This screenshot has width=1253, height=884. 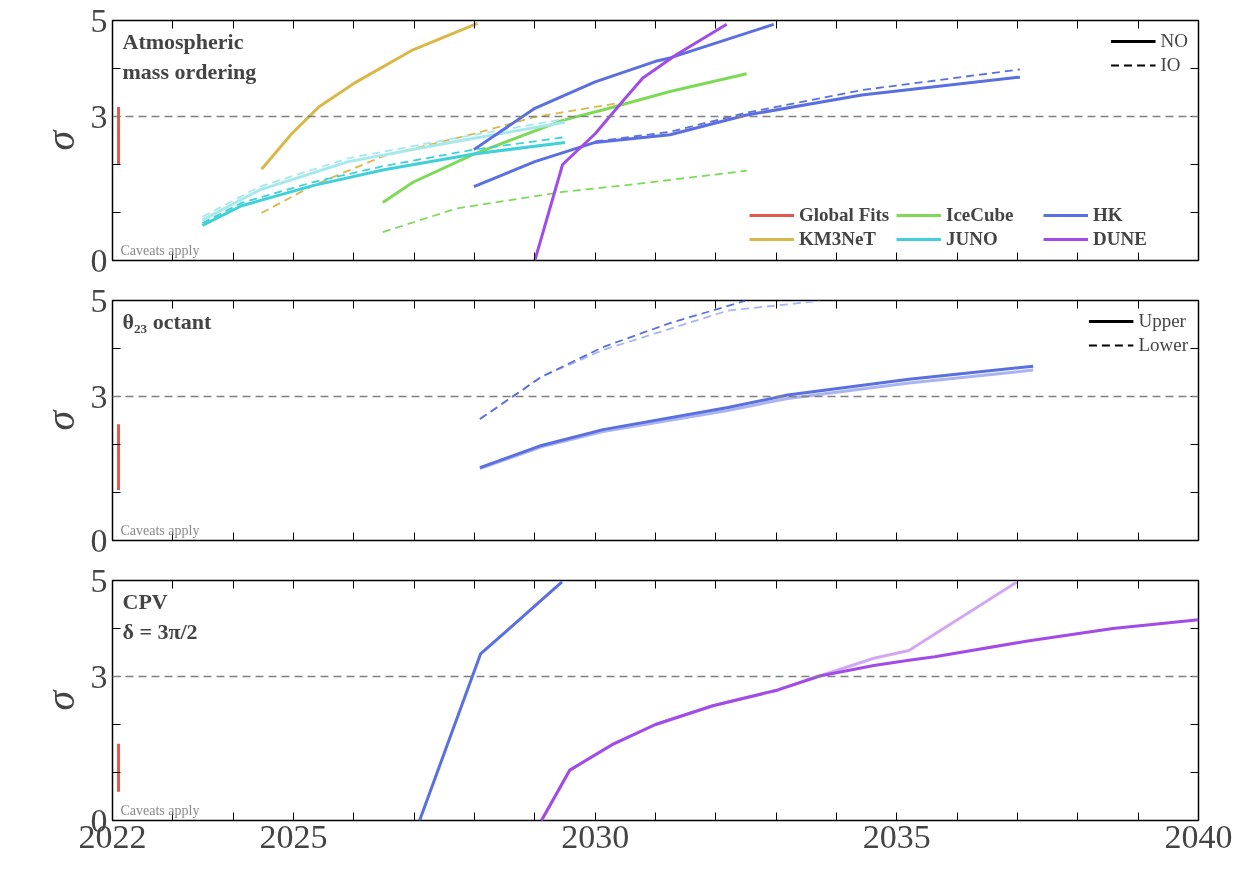 What do you see at coordinates (189, 56) in the screenshot?
I see `text: Atmospheric mass ordering` at bounding box center [189, 56].